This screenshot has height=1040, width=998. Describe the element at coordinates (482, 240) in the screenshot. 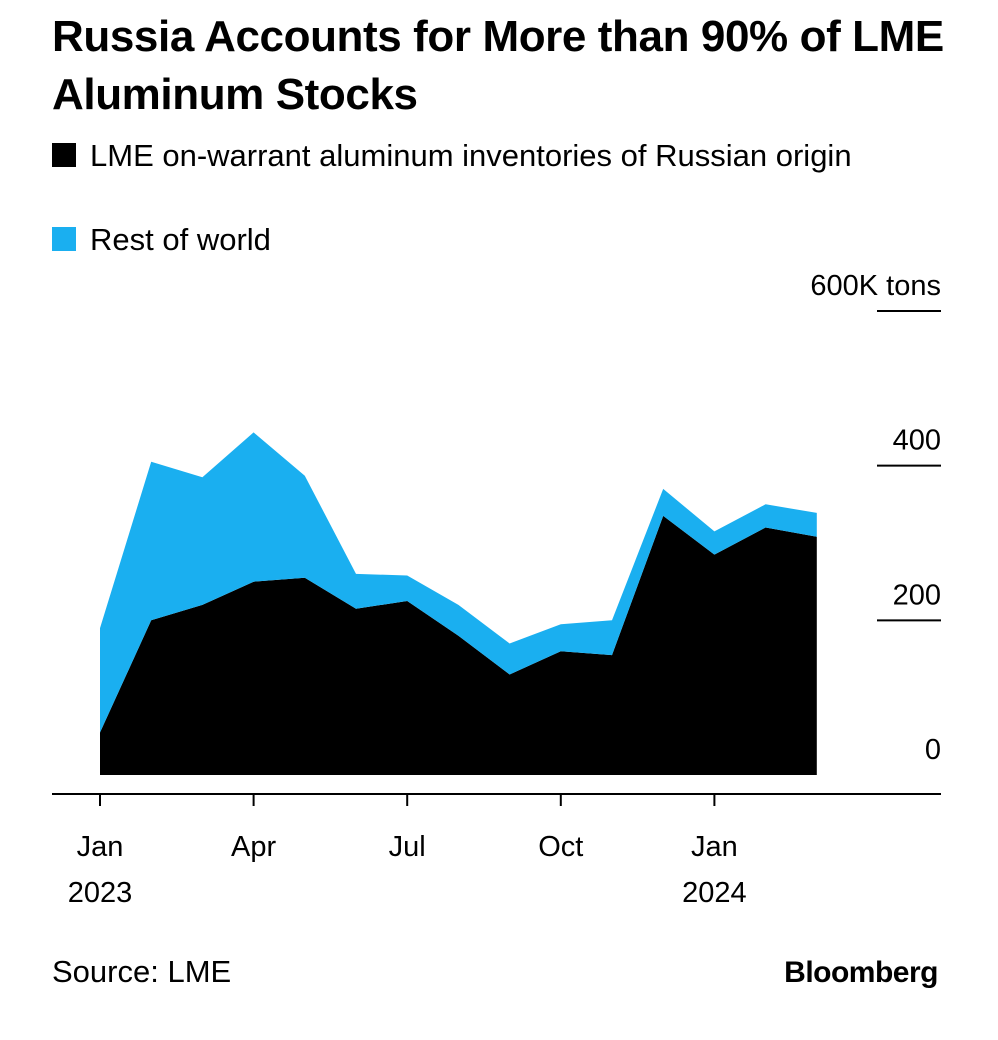

I see `legend-item-rest-of-world: Rest of world` at that location.